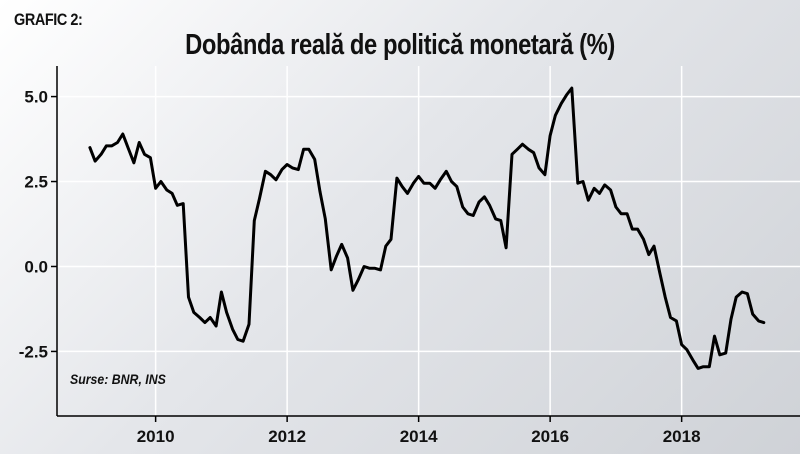 This screenshot has width=800, height=454. What do you see at coordinates (48, 19) in the screenshot?
I see `chart-tag: GRAFIC 2:` at bounding box center [48, 19].